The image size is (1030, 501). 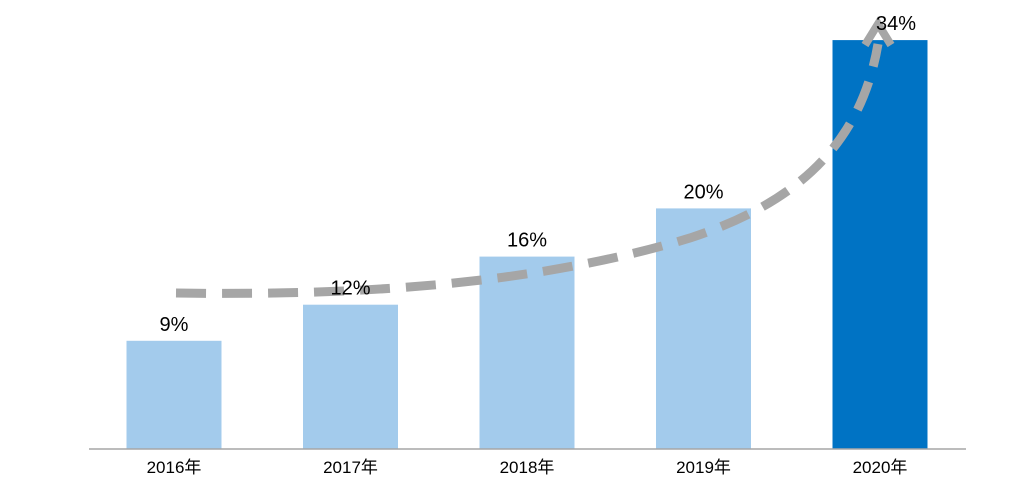 What do you see at coordinates (350, 289) in the screenshot?
I see `data-label-2017年: 12%` at bounding box center [350, 289].